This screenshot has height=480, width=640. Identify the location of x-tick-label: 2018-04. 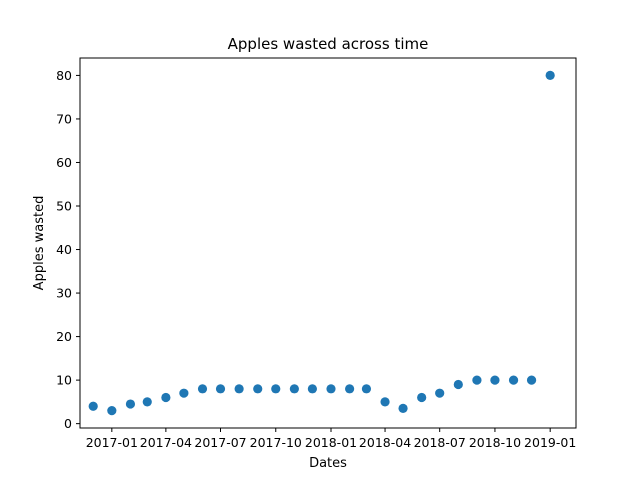
(385, 442).